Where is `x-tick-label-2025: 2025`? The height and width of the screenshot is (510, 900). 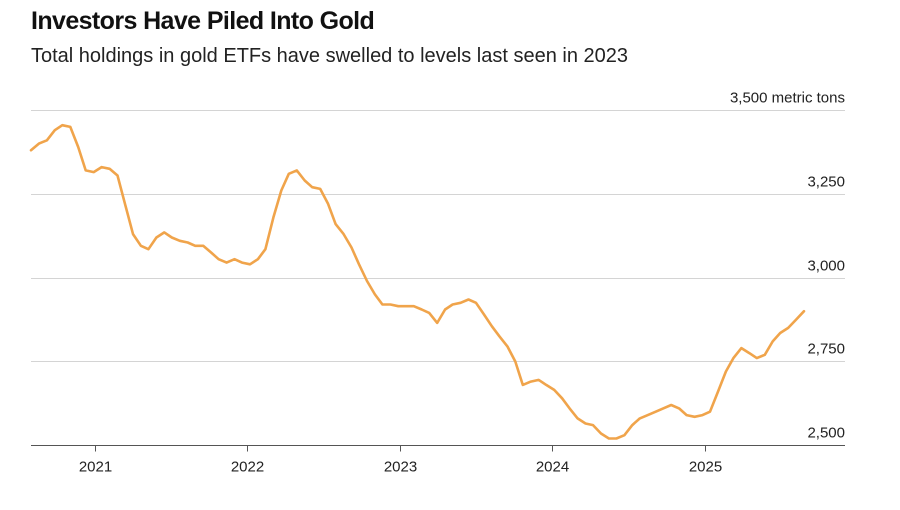
x-tick-label-2025: 2025 is located at coordinates (705, 467).